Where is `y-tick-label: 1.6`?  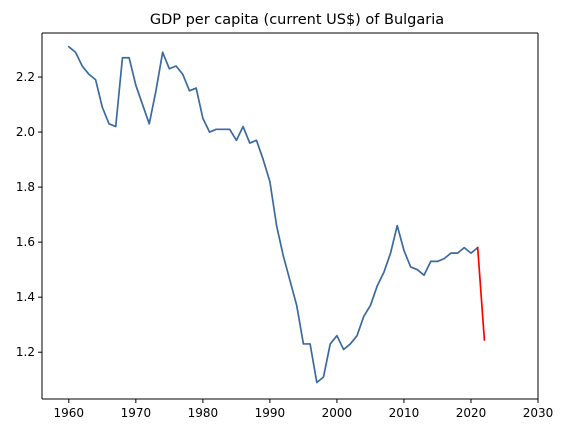 y-tick-label: 1.6 is located at coordinates (25, 242).